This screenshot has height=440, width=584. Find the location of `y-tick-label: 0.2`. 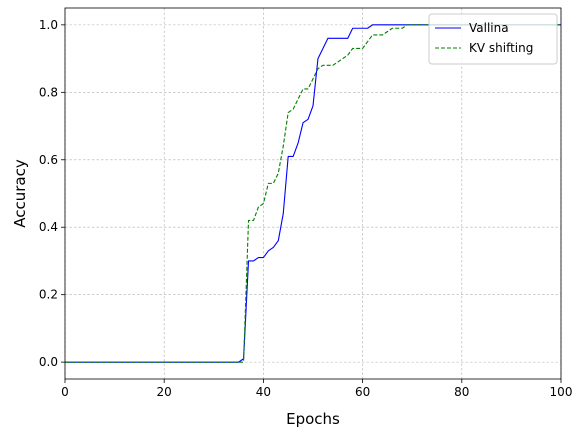

y-tick-label: 0.2 is located at coordinates (48, 295).